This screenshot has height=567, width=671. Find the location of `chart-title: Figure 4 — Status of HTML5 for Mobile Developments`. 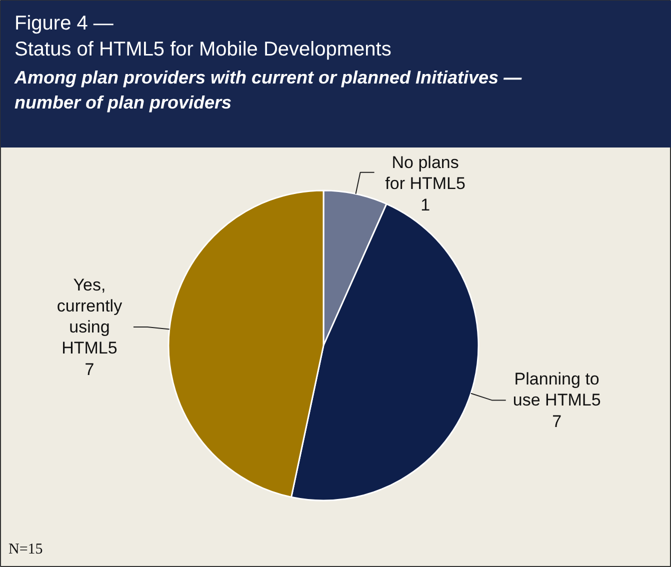

chart-title: Figure 4 — Status of HTML5 for Mobile Developments is located at coordinates (203, 36).